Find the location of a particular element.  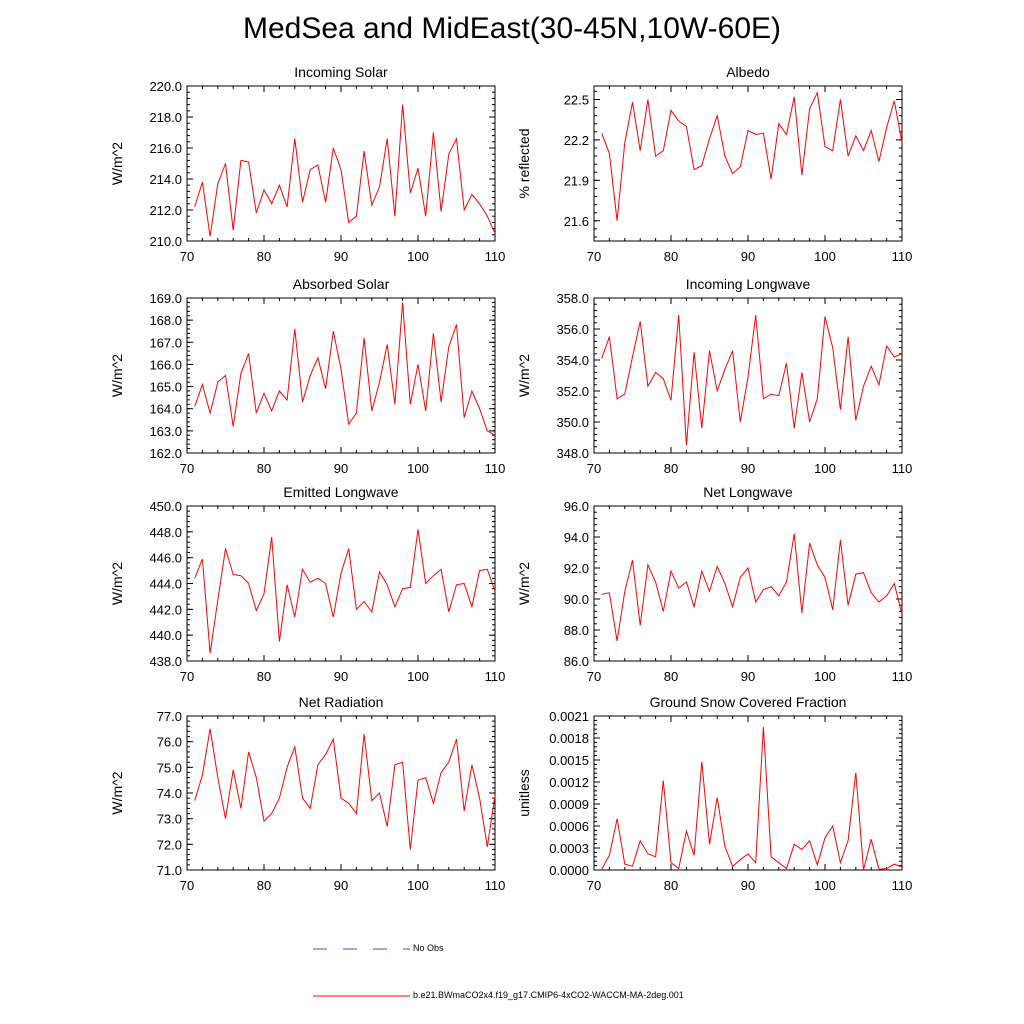

y-tick-label: 446.0 is located at coordinates (165, 558).